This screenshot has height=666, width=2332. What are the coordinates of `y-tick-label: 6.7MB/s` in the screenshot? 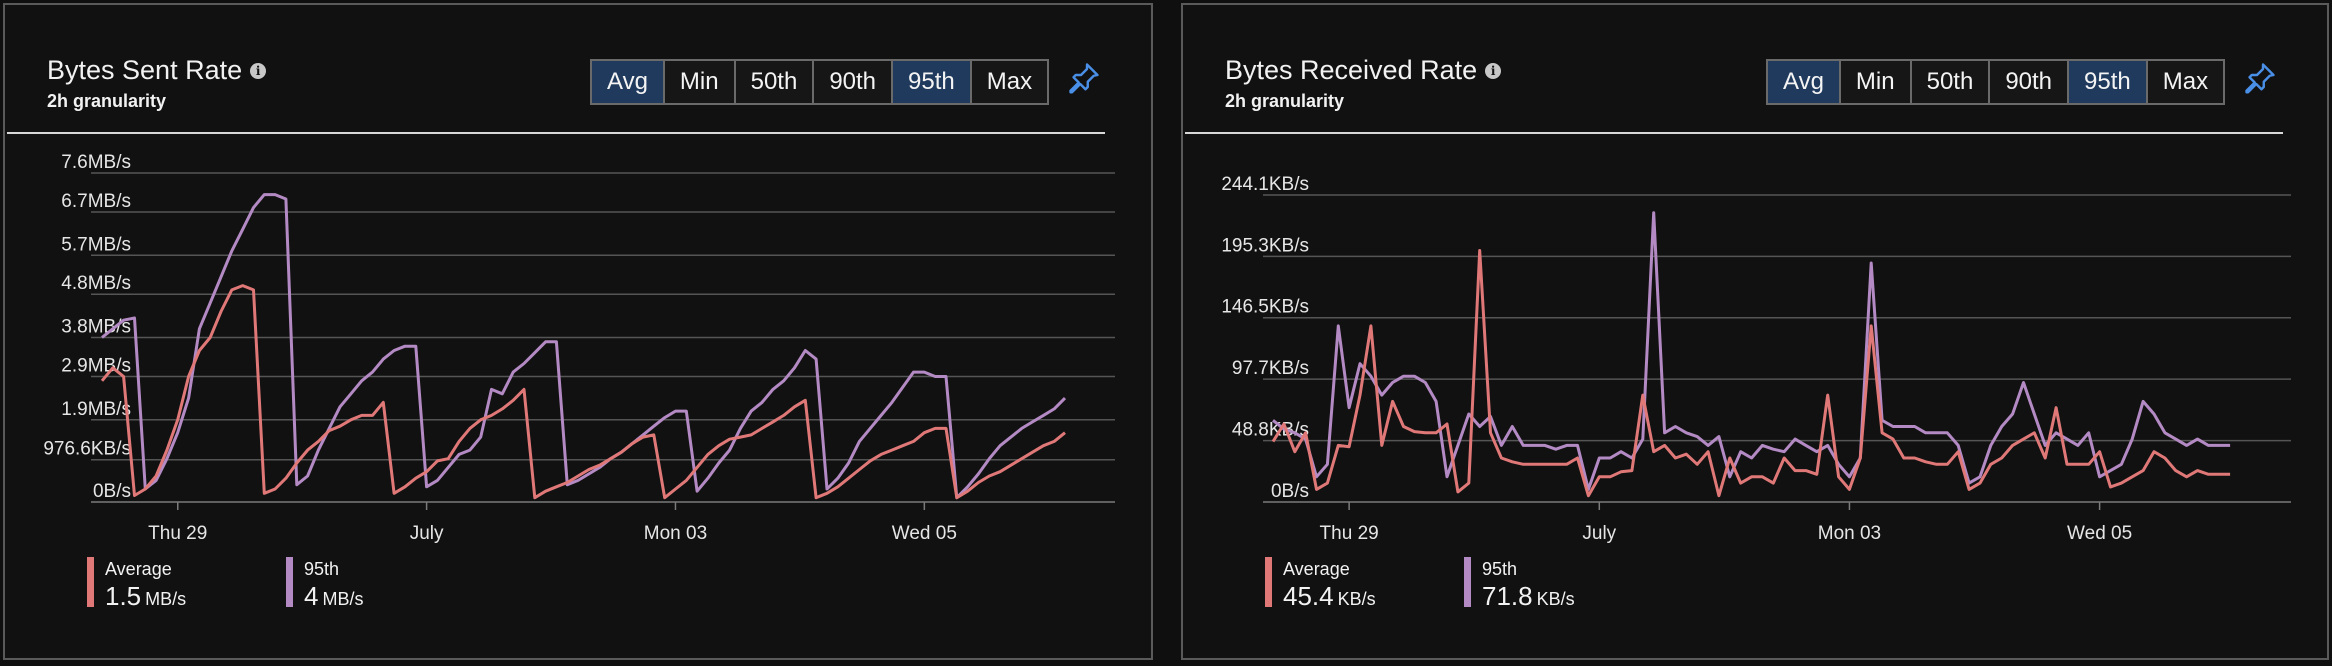 It's located at (96, 201).